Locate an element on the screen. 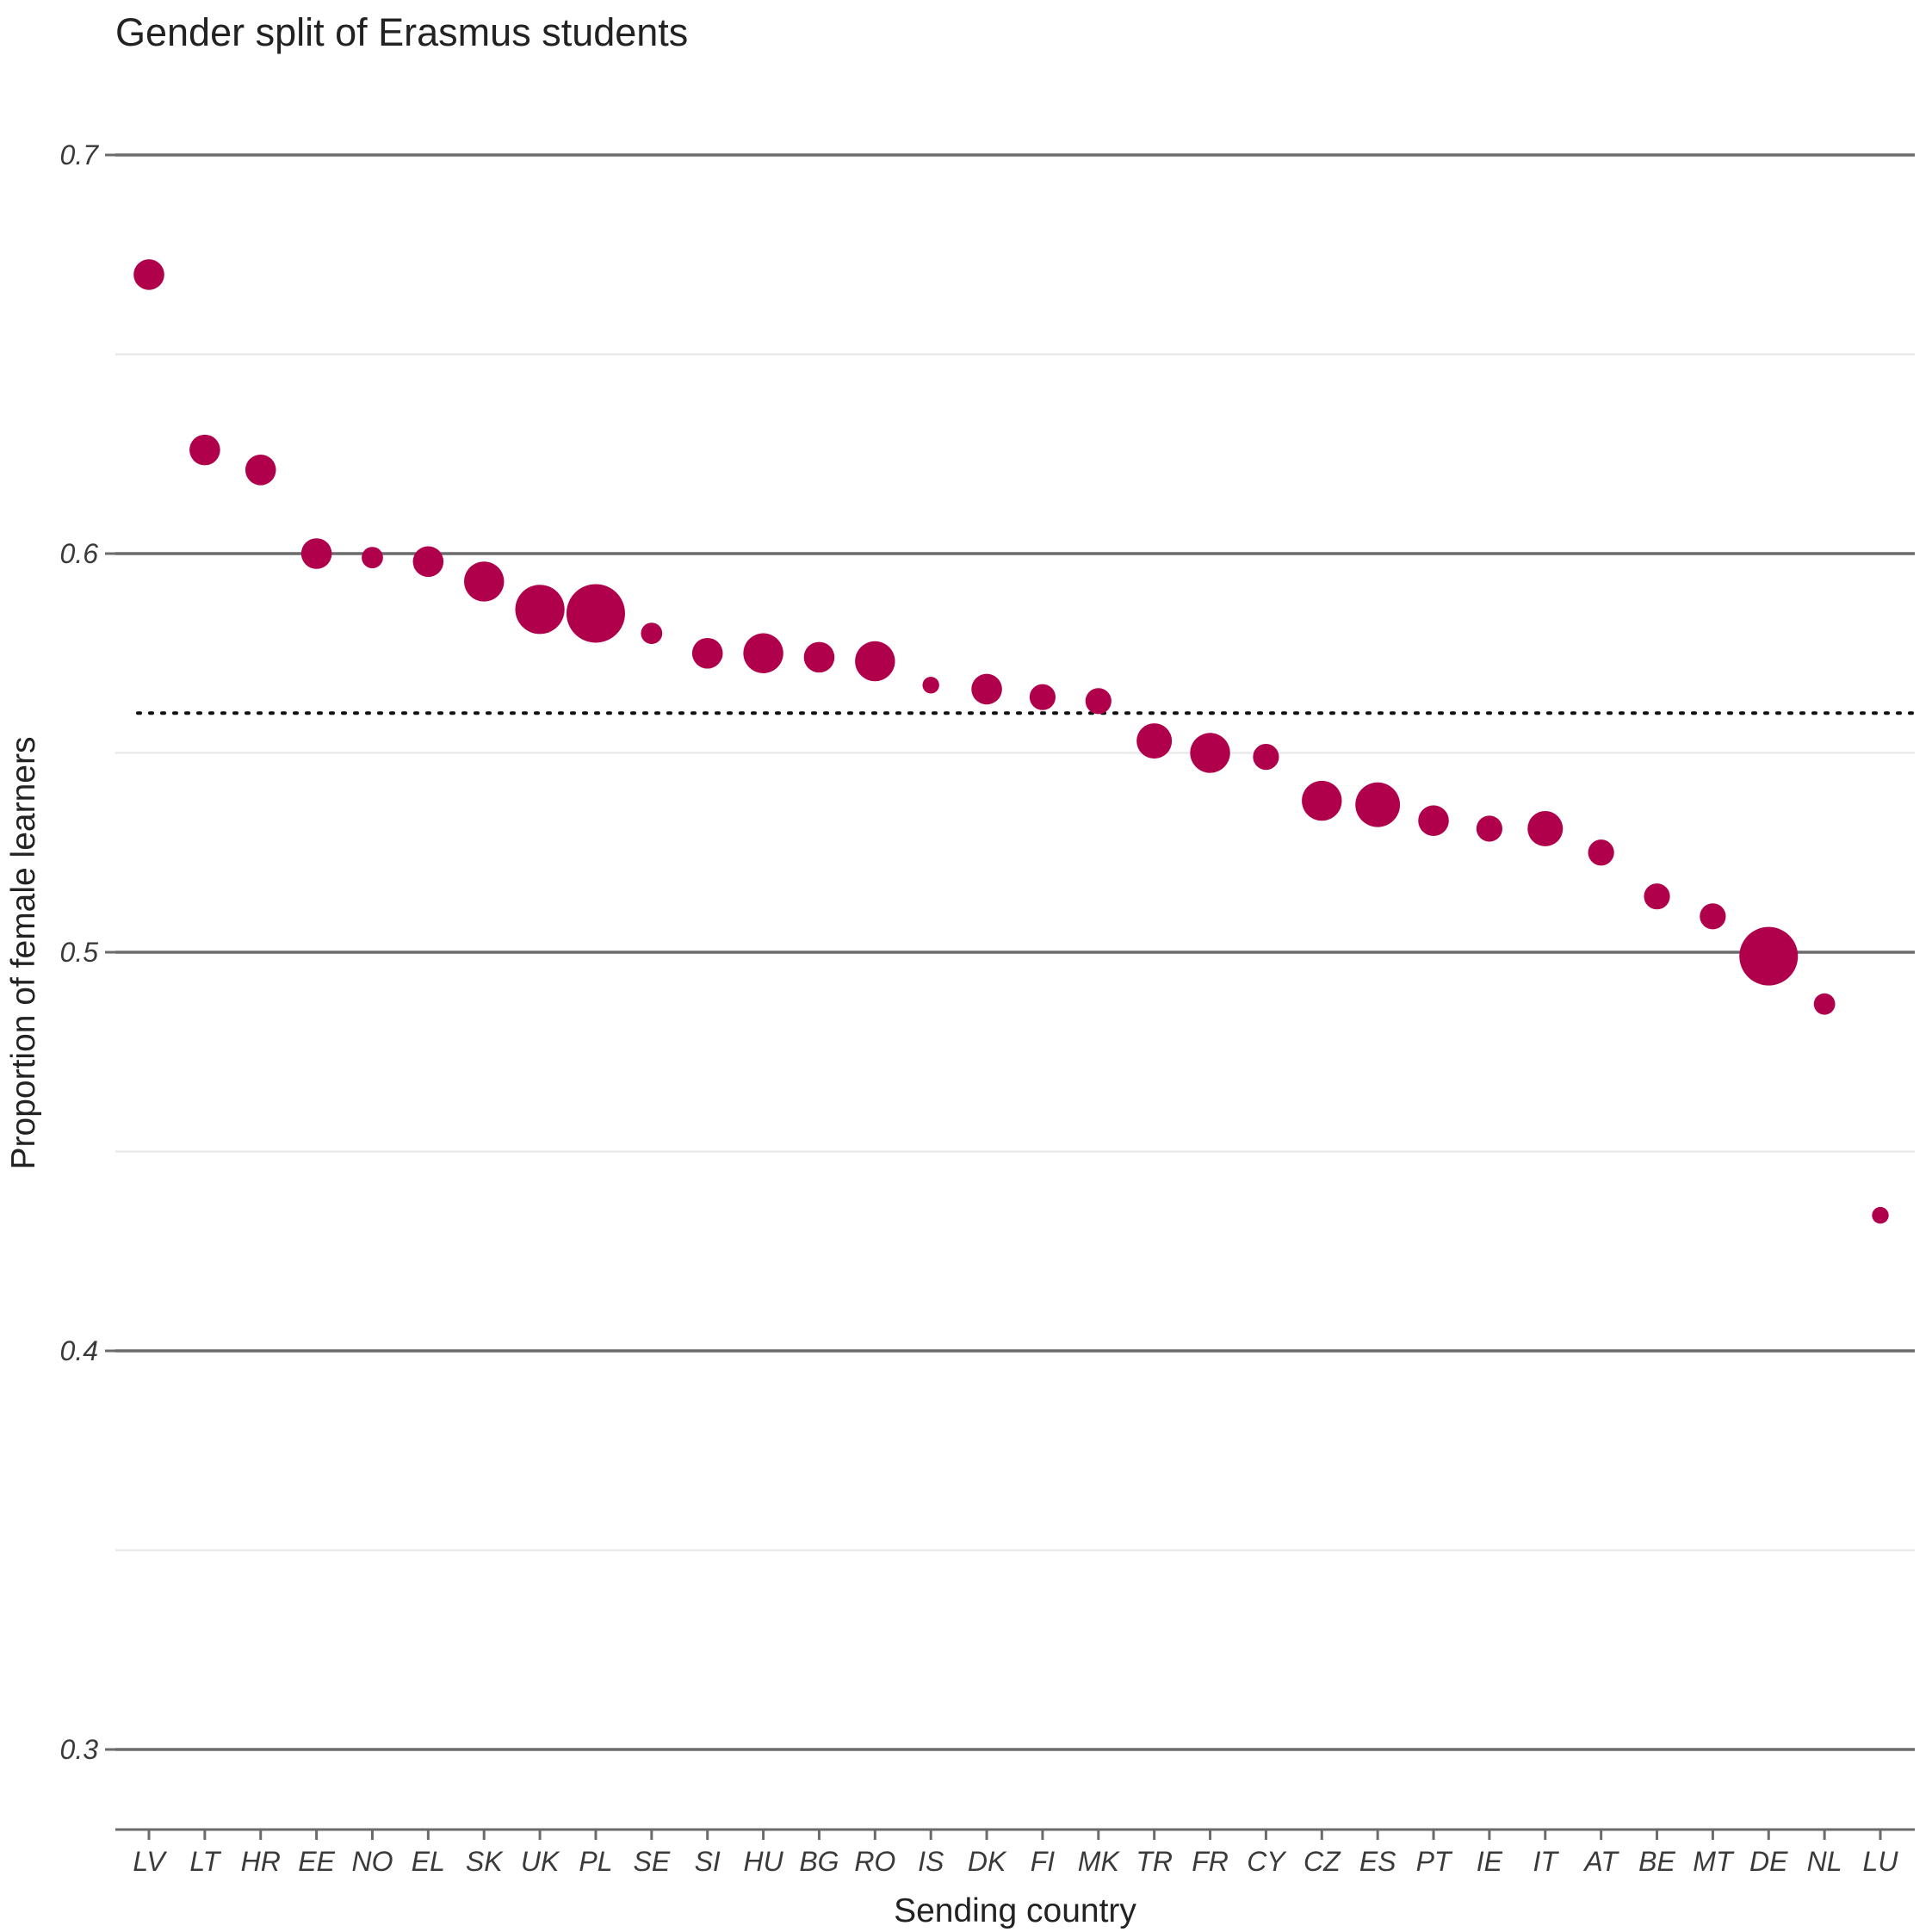 This screenshot has height=1932, width=1932. x-tick-label: CZ is located at coordinates (1322, 1862).